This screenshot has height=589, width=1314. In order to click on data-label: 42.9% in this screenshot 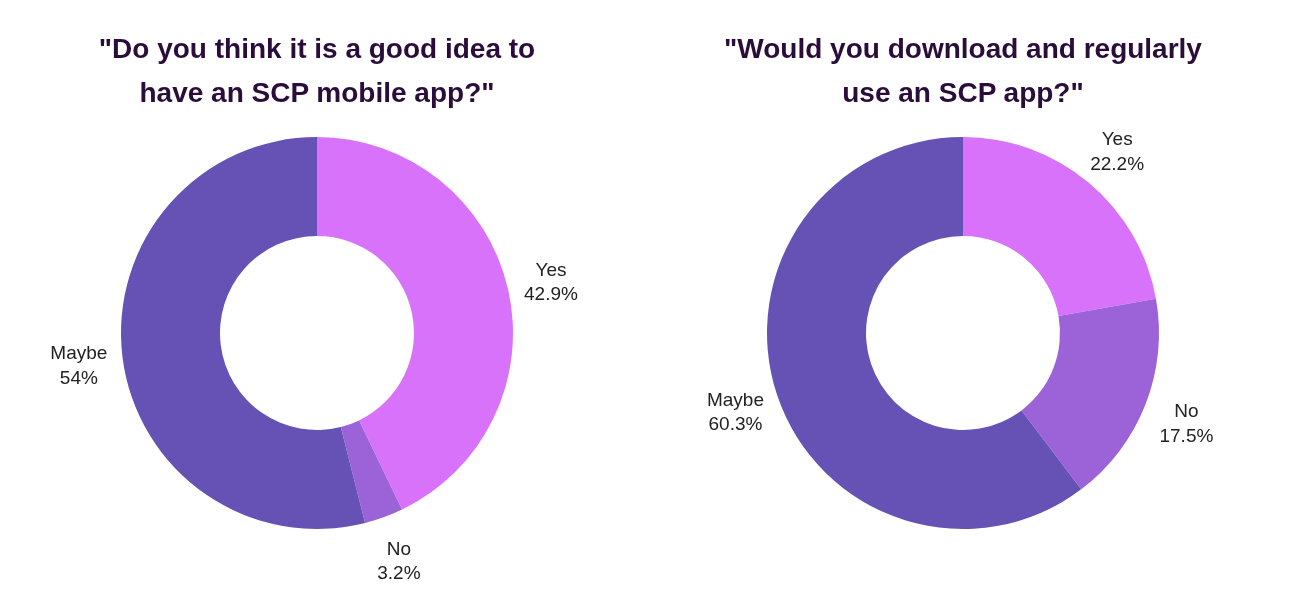, I will do `click(551, 294)`.